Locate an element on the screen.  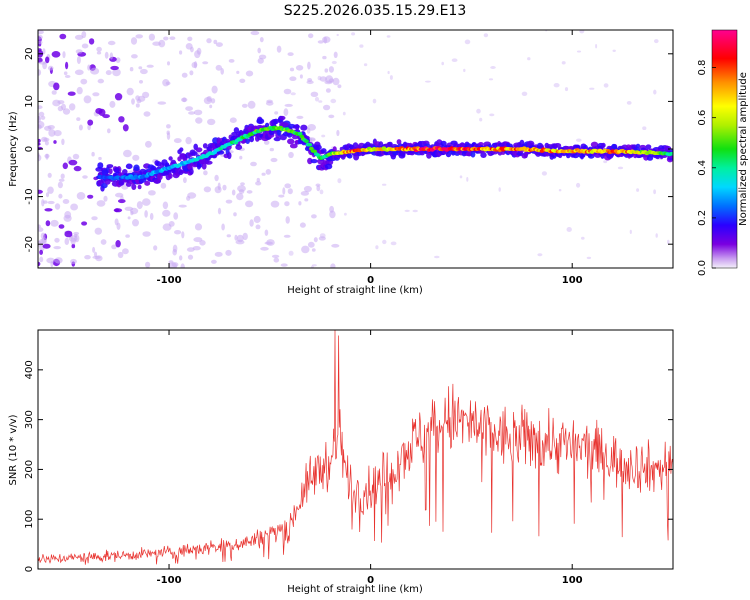
chart-title: S225.2026.035.15.29.E13 is located at coordinates (375, 11).